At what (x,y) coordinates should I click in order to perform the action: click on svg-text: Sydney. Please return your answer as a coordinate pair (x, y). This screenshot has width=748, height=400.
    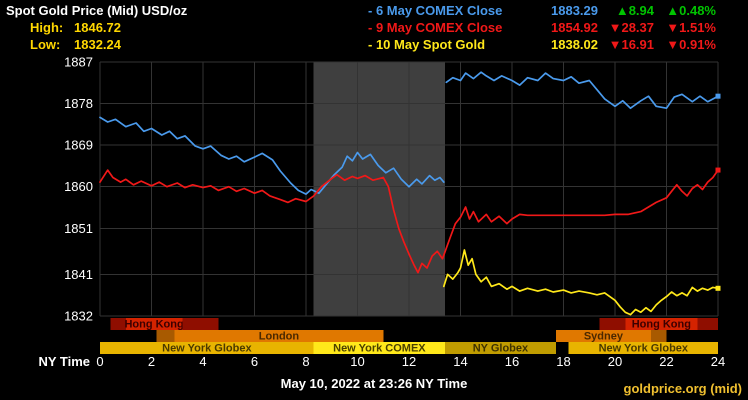
    Looking at the image, I should click on (604, 337).